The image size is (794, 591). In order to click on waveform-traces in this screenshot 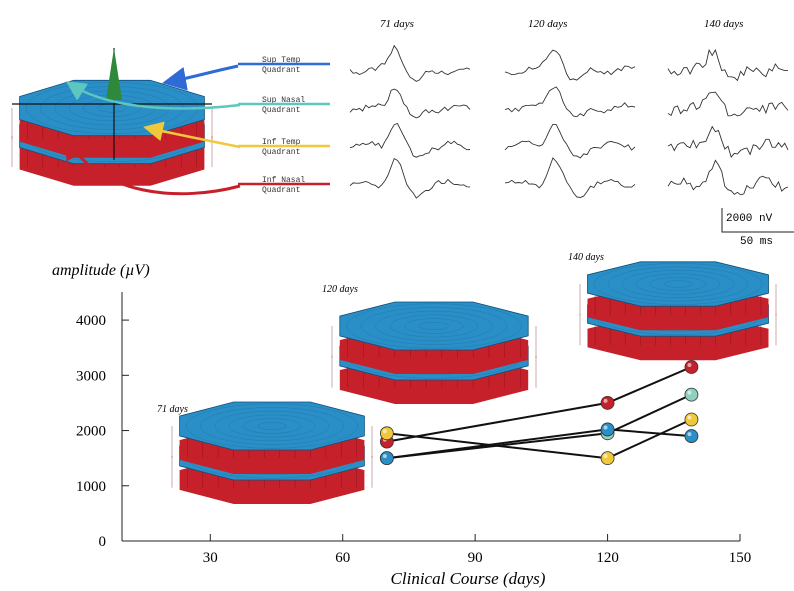, I will do `click(569, 121)`.